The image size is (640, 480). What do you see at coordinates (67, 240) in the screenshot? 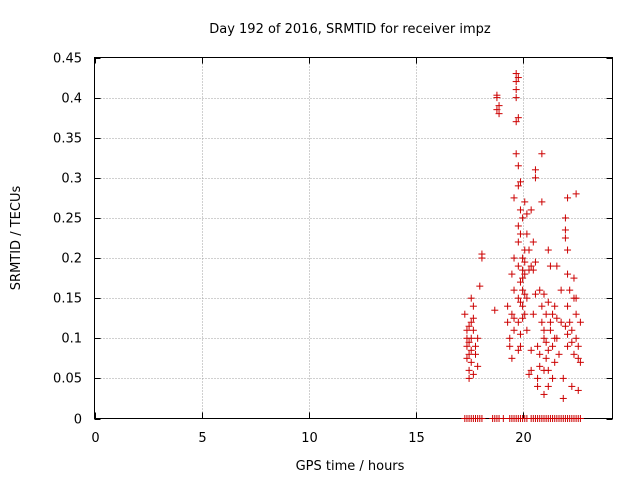
I see `y-tick-labels: 0 0.05 0.1 0.15 0.2 0.25 0.3 0.35 0.4 0.45` at bounding box center [67, 240].